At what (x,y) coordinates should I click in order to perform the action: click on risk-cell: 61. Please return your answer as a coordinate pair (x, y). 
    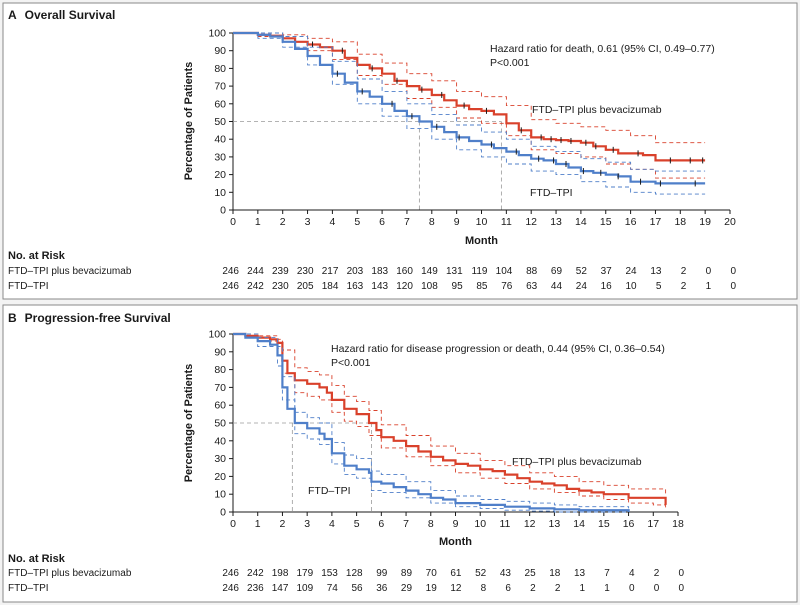
    Looking at the image, I should click on (456, 573).